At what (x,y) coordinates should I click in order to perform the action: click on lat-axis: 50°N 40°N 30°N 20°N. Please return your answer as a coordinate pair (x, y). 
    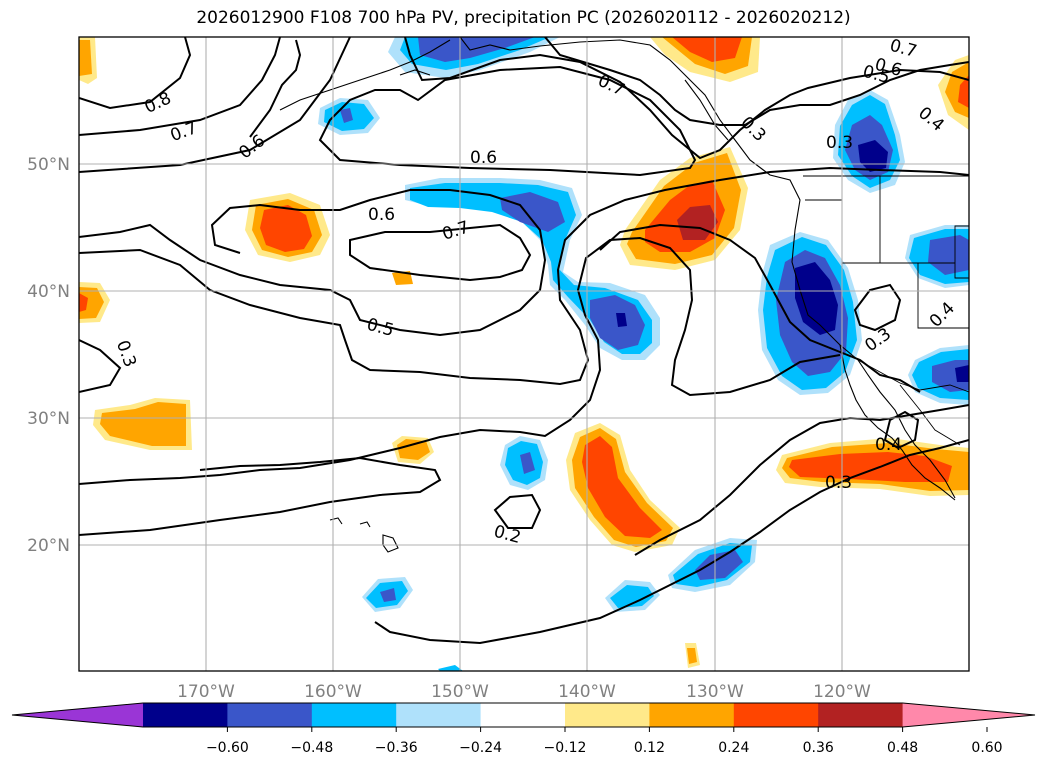
    Looking at the image, I should click on (48, 355).